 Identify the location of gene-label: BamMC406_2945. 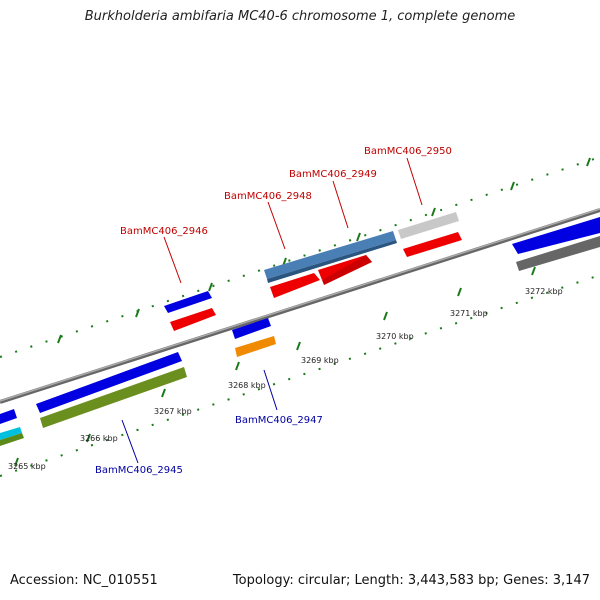
(139, 470).